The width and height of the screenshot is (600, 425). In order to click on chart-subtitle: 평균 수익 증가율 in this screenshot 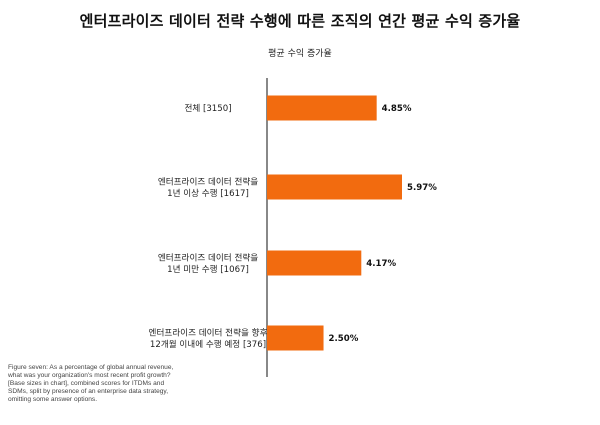, I will do `click(300, 54)`.